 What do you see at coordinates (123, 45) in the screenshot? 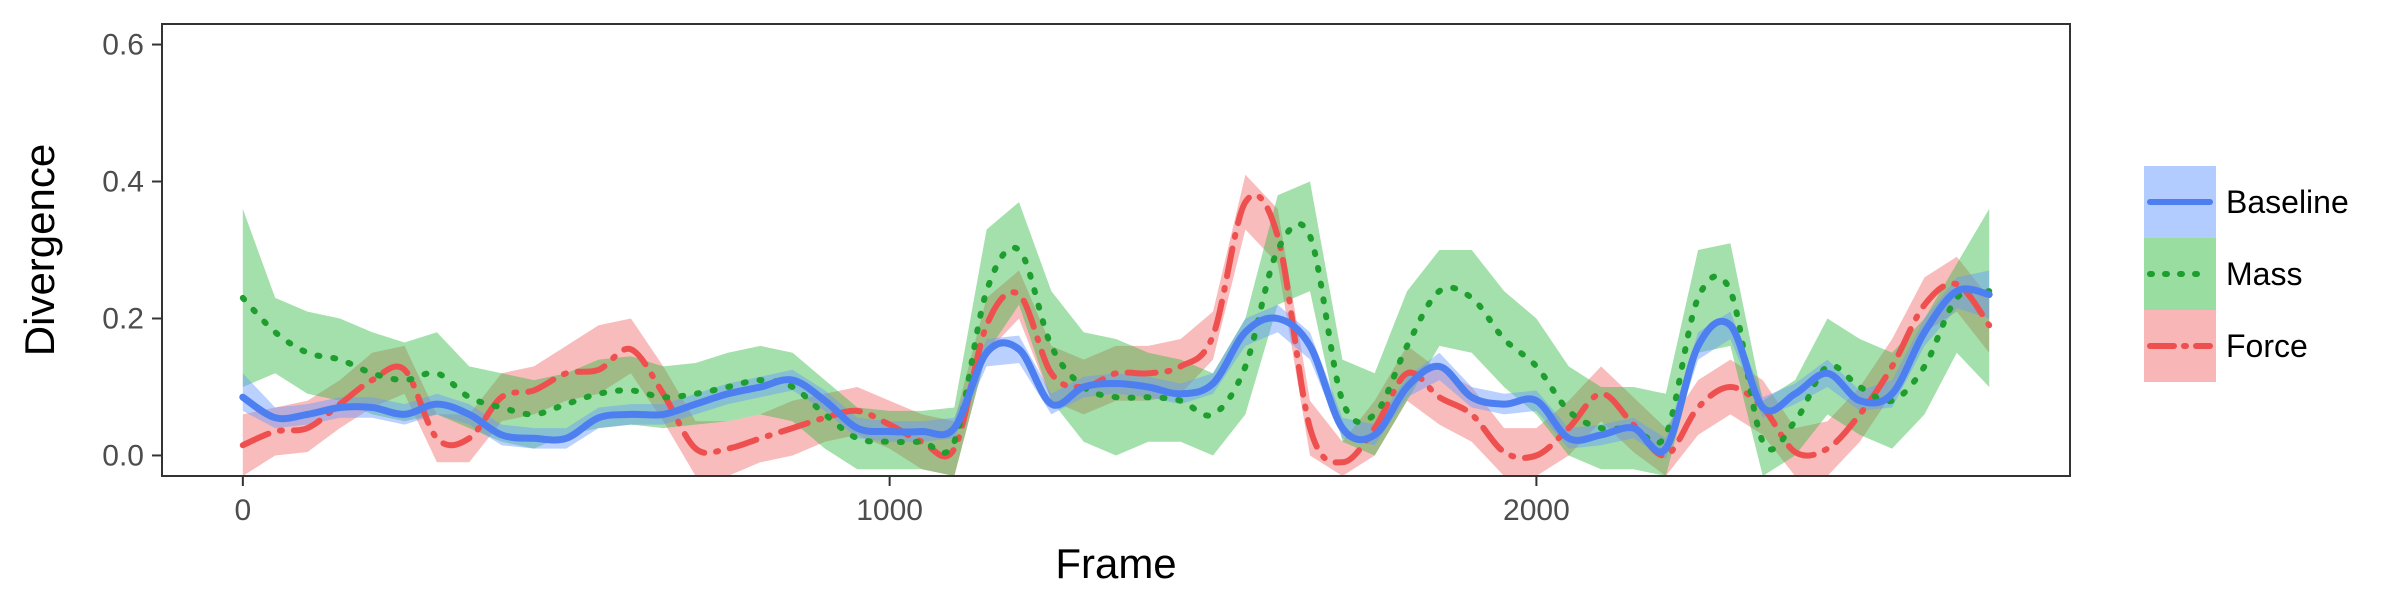
I see `y-tick-label: 0.6` at bounding box center [123, 45].